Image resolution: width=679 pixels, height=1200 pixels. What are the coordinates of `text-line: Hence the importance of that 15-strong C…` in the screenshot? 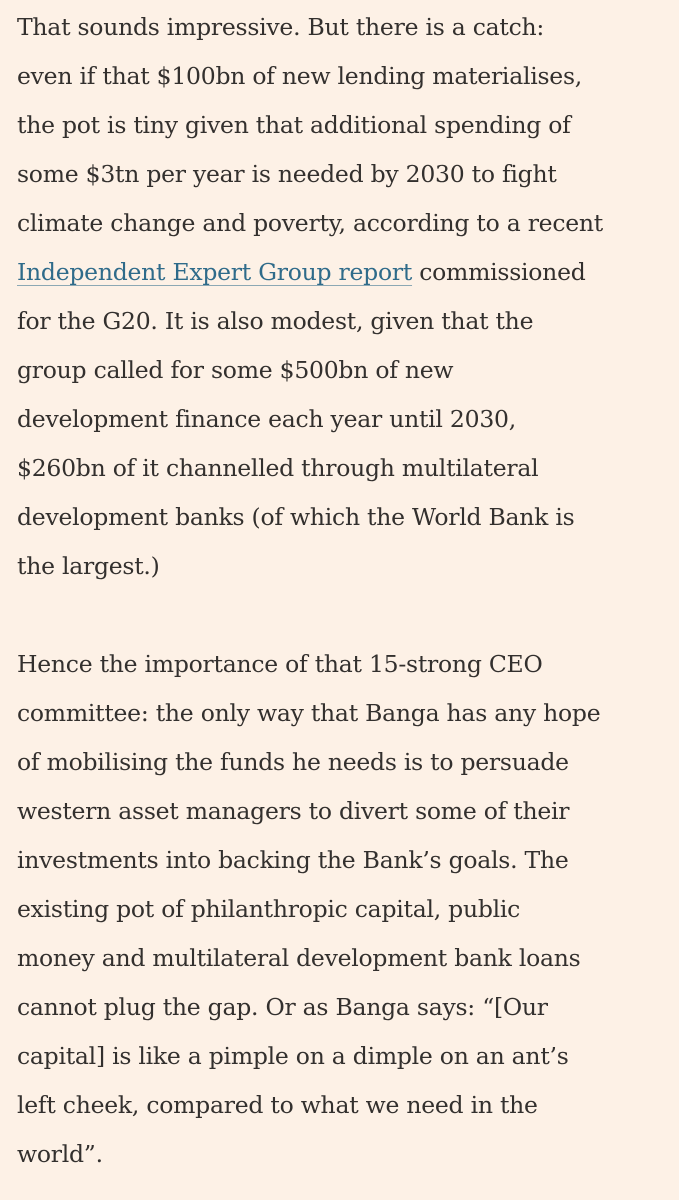 It's located at (280, 664).